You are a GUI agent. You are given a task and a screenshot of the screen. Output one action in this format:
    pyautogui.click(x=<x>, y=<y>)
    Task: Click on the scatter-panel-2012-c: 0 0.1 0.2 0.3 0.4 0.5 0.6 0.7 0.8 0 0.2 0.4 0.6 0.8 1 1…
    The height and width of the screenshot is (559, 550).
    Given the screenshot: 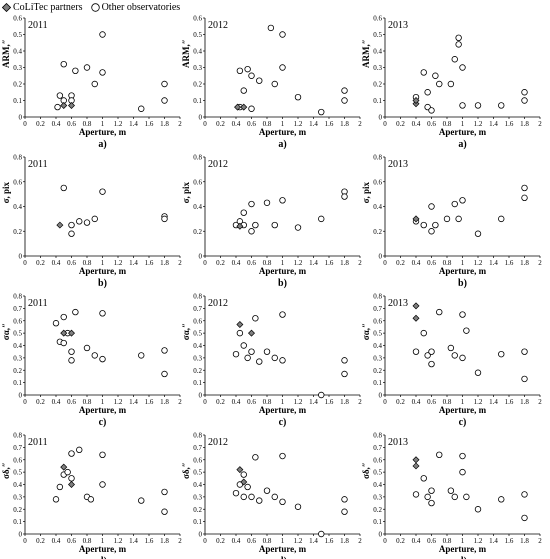 What is the action you would take?
    pyautogui.click(x=271, y=361)
    